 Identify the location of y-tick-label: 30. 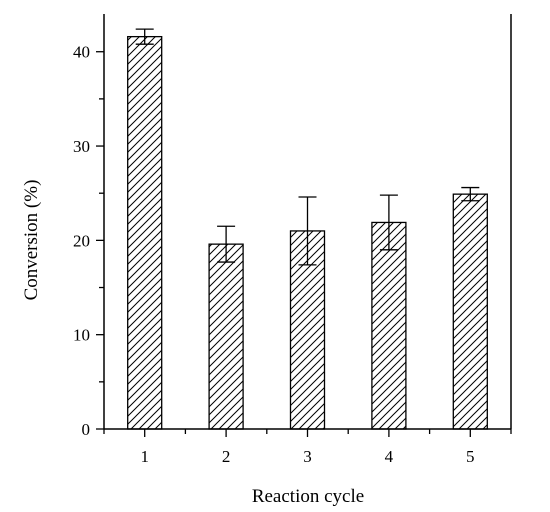
(81, 146).